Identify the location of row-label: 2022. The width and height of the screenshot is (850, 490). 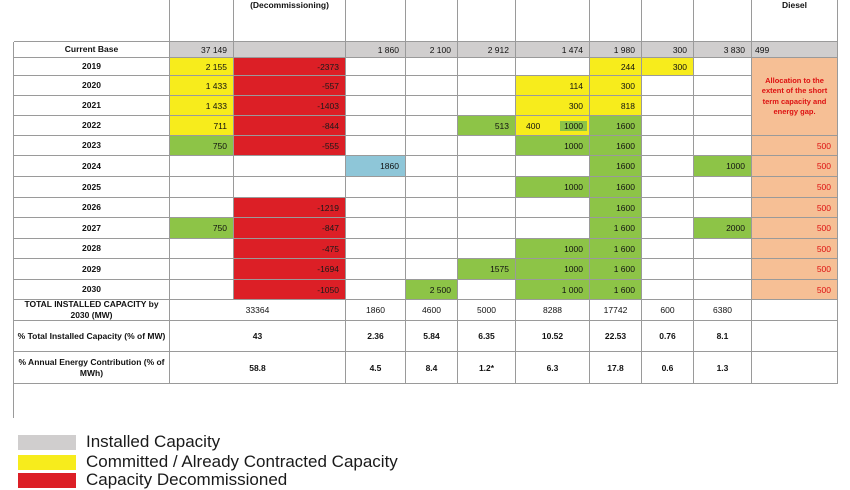
(92, 126).